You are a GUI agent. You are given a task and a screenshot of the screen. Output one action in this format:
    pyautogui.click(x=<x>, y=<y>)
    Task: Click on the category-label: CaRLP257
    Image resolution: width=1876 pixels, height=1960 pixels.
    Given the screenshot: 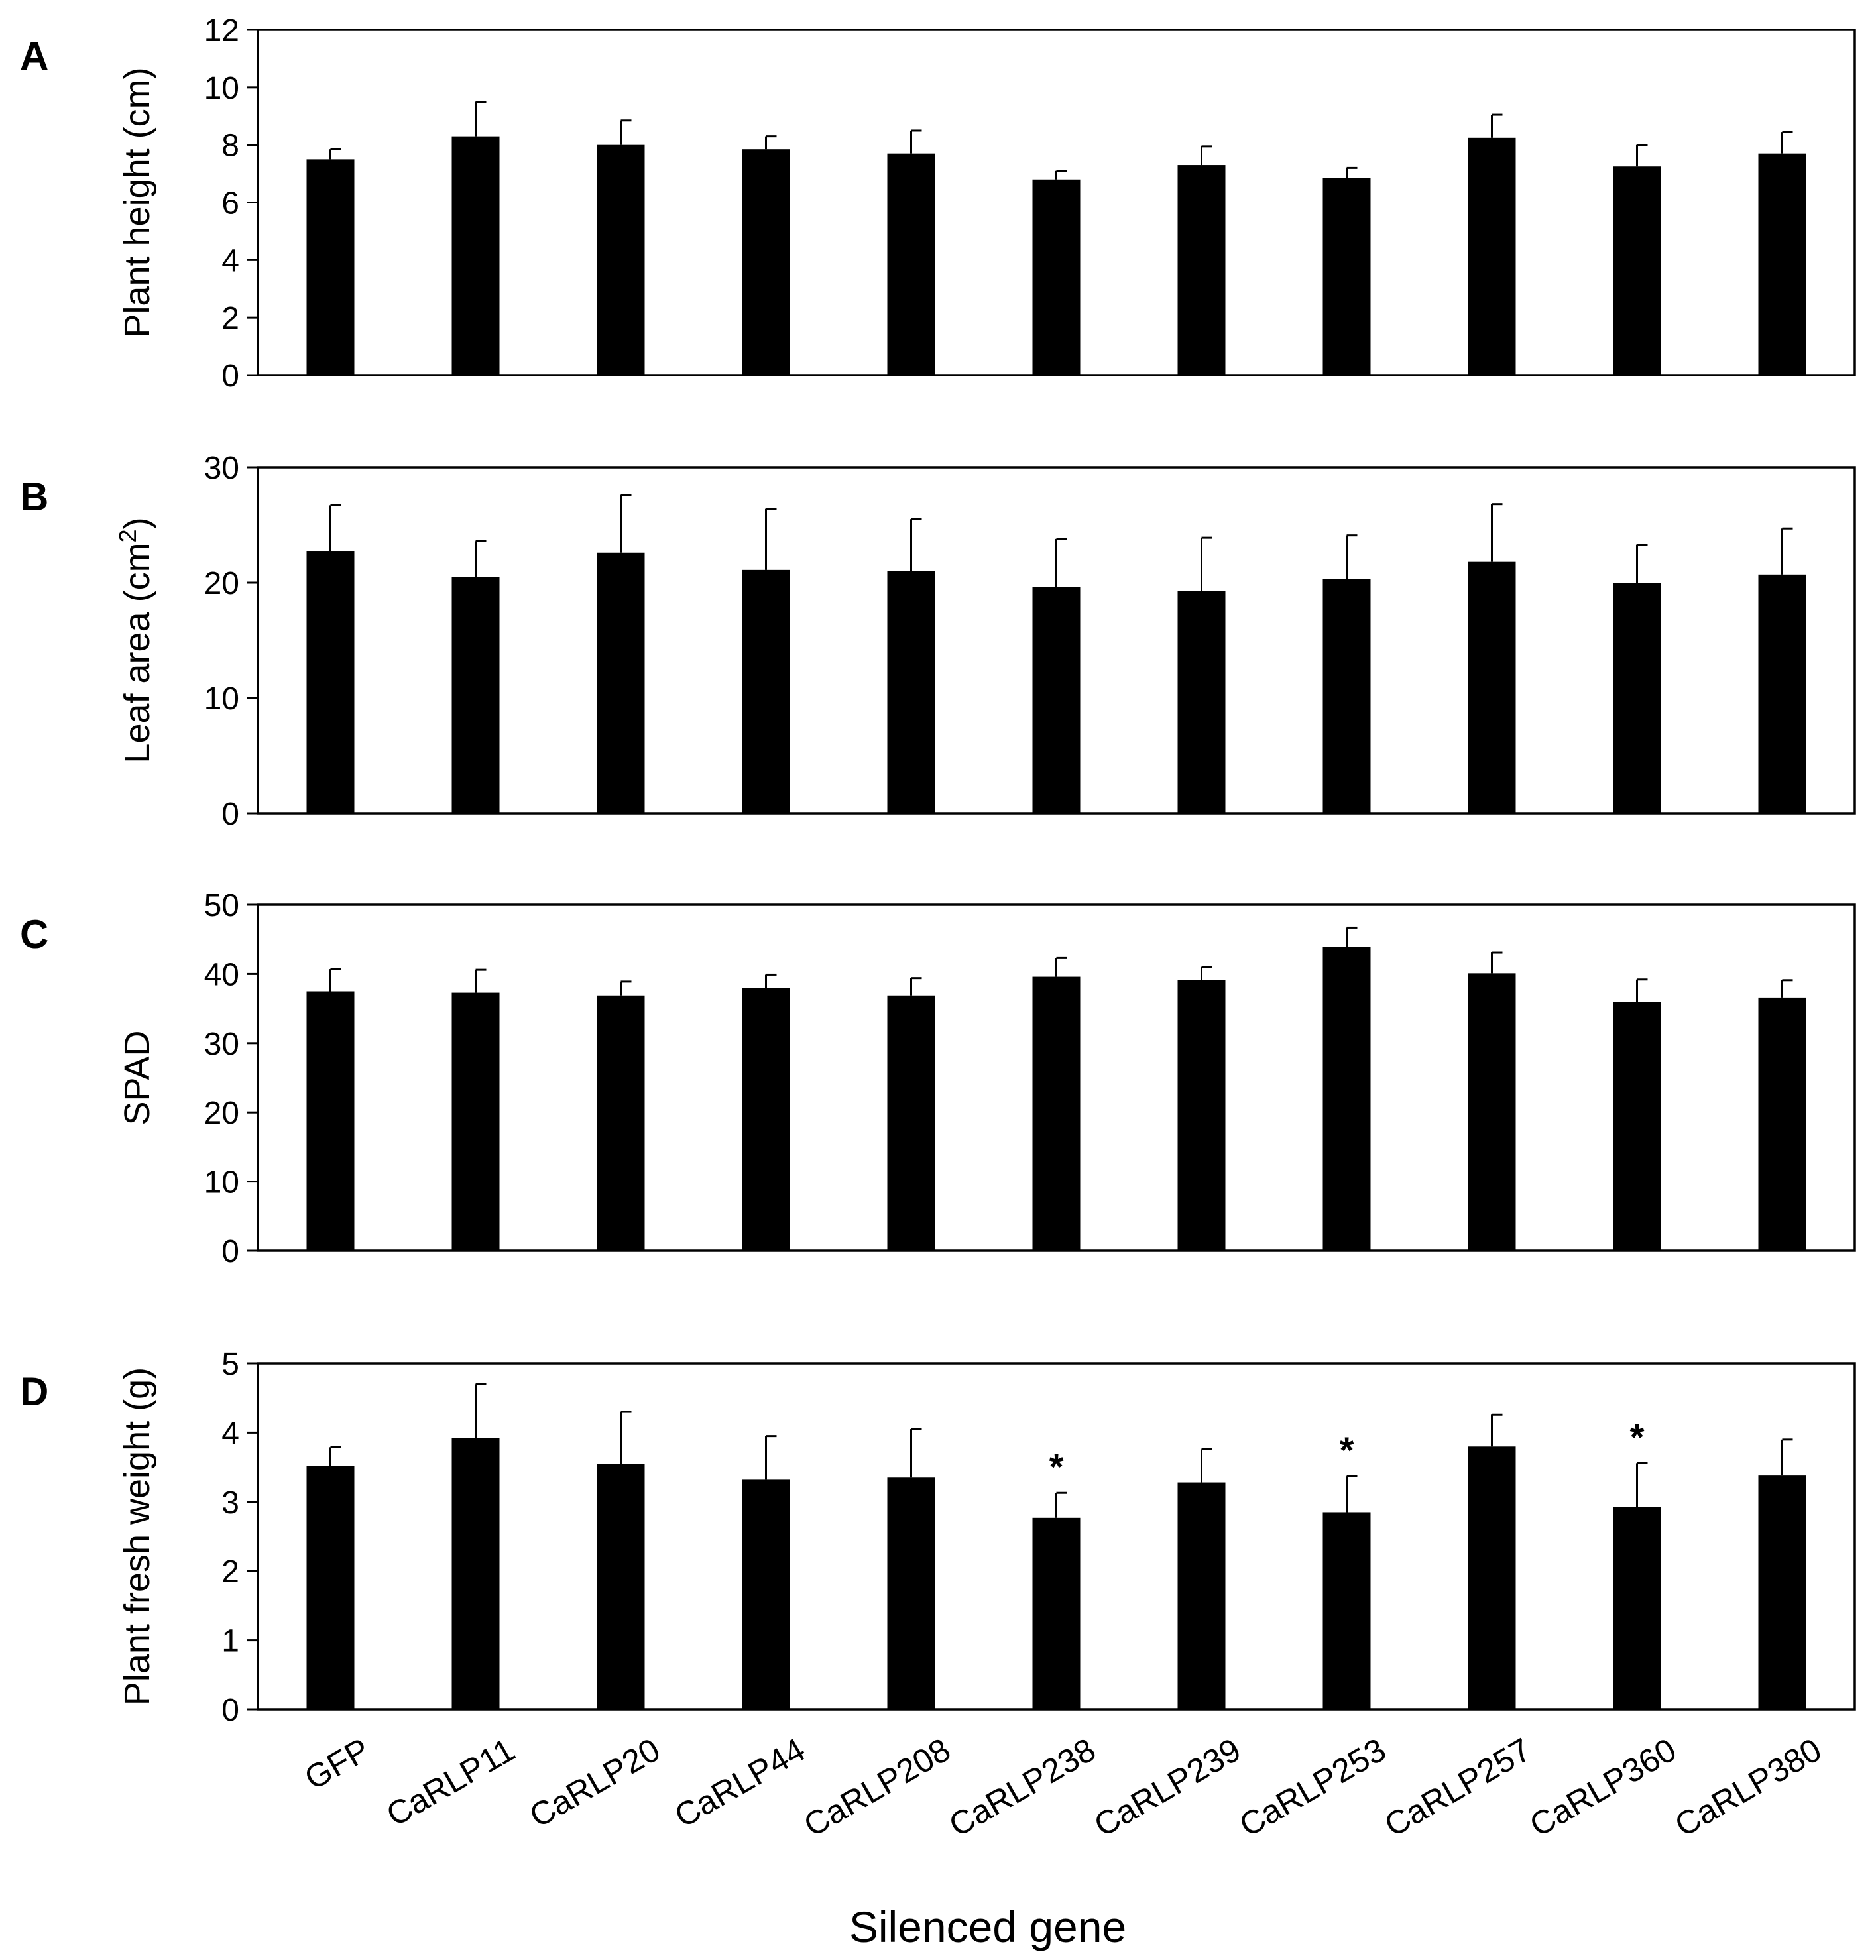 What is the action you would take?
    pyautogui.click(x=1457, y=1787)
    